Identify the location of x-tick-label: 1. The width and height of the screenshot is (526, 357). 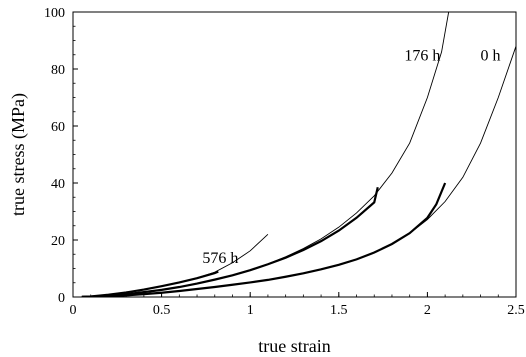
(250, 310).